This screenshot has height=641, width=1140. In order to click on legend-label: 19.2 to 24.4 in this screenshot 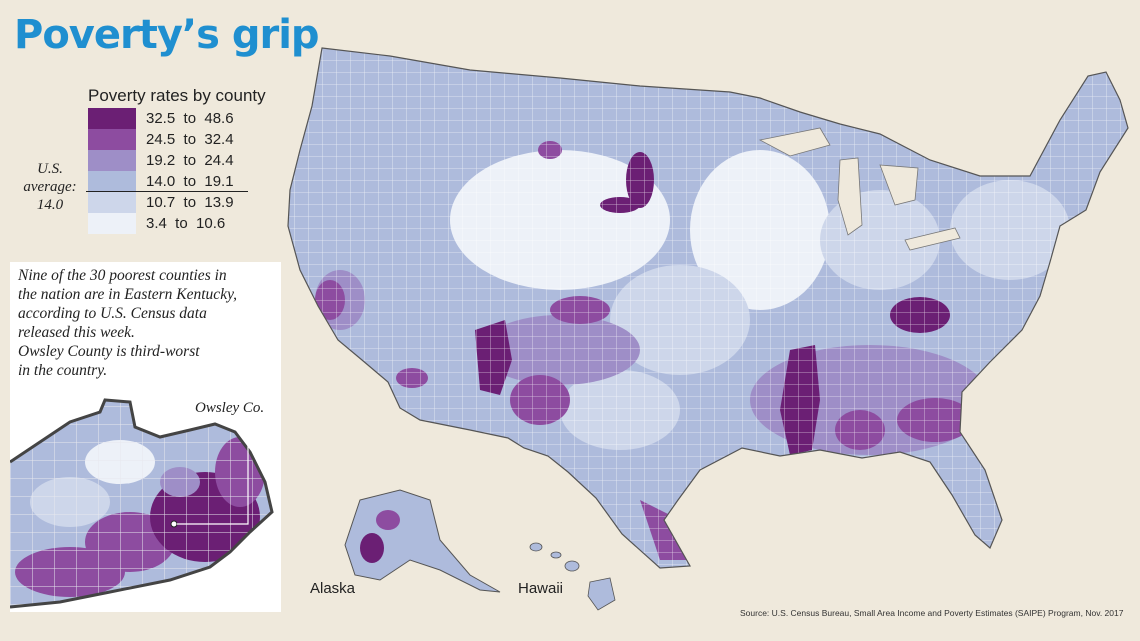, I will do `click(190, 160)`.